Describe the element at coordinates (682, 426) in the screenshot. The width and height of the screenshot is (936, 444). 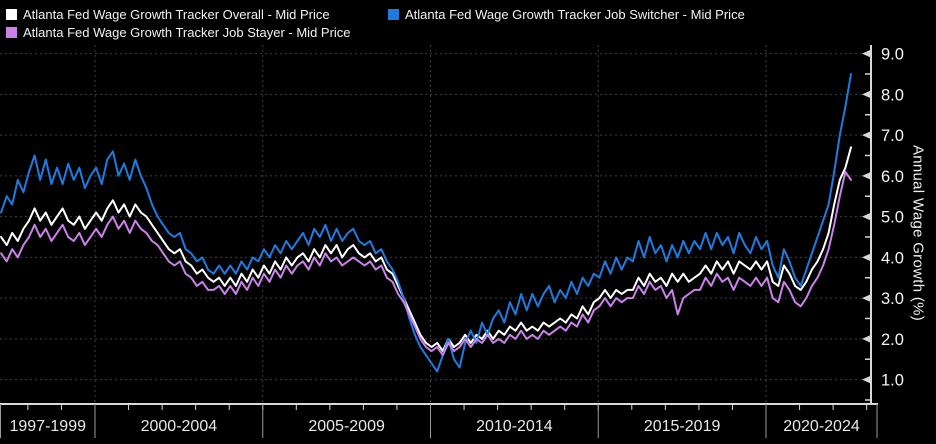
I see `x-period-label: 2015-2019` at that location.